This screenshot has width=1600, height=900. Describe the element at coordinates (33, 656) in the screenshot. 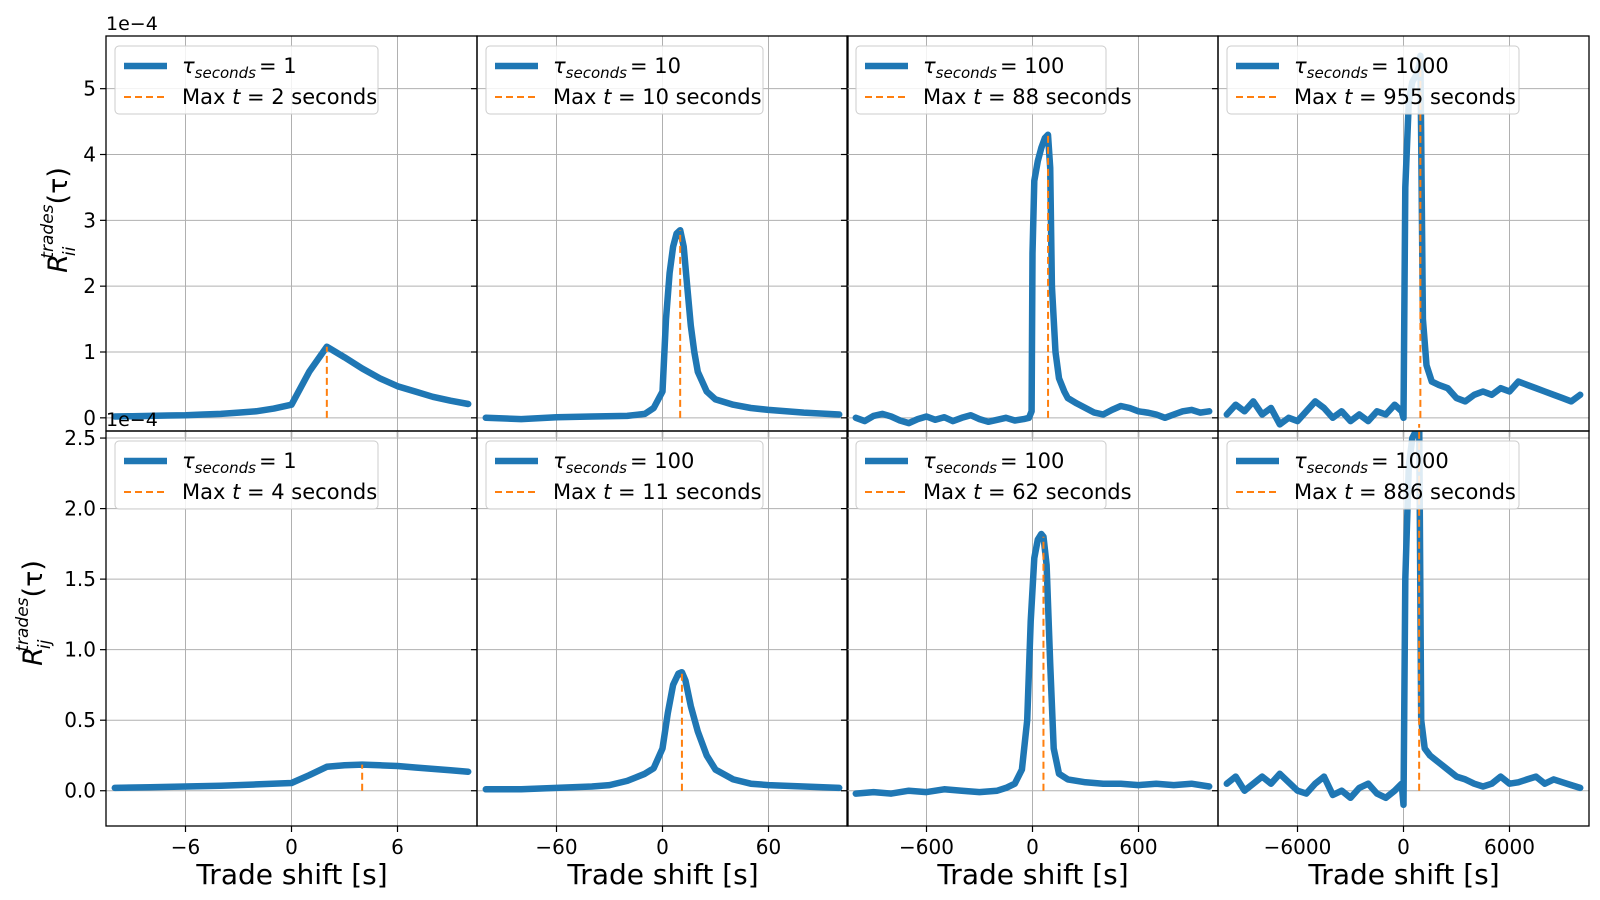

I see `bottom-row-ylabel-base: R` at that location.